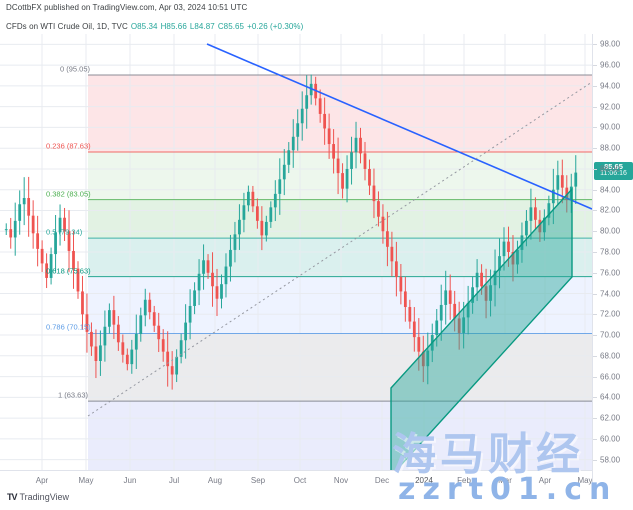 The image size is (633, 510). I want to click on x-axis-tick-label: Dec, so click(382, 480).